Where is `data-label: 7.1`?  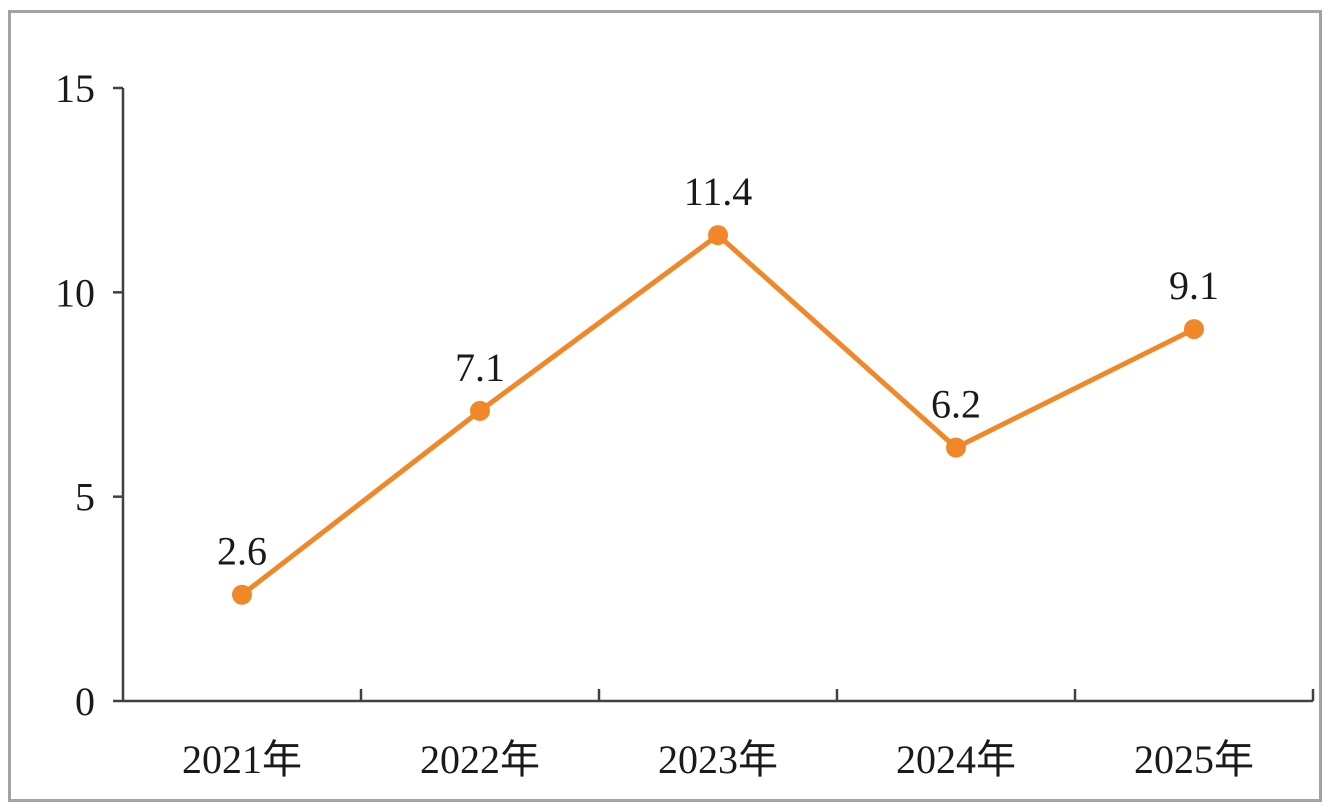 data-label: 7.1 is located at coordinates (480, 367).